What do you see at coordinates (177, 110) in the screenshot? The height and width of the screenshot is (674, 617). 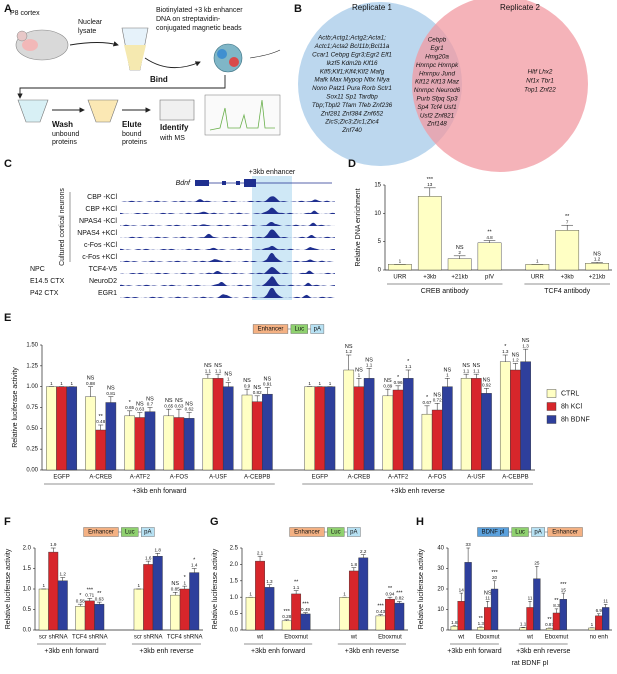 I see `ms-instrument` at bounding box center [177, 110].